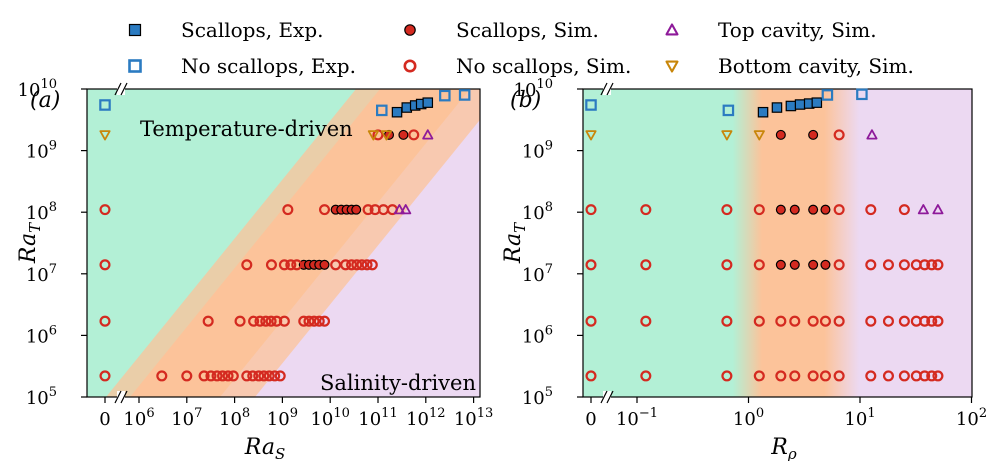  I want to click on x-tick-label: 10², so click(971, 418).